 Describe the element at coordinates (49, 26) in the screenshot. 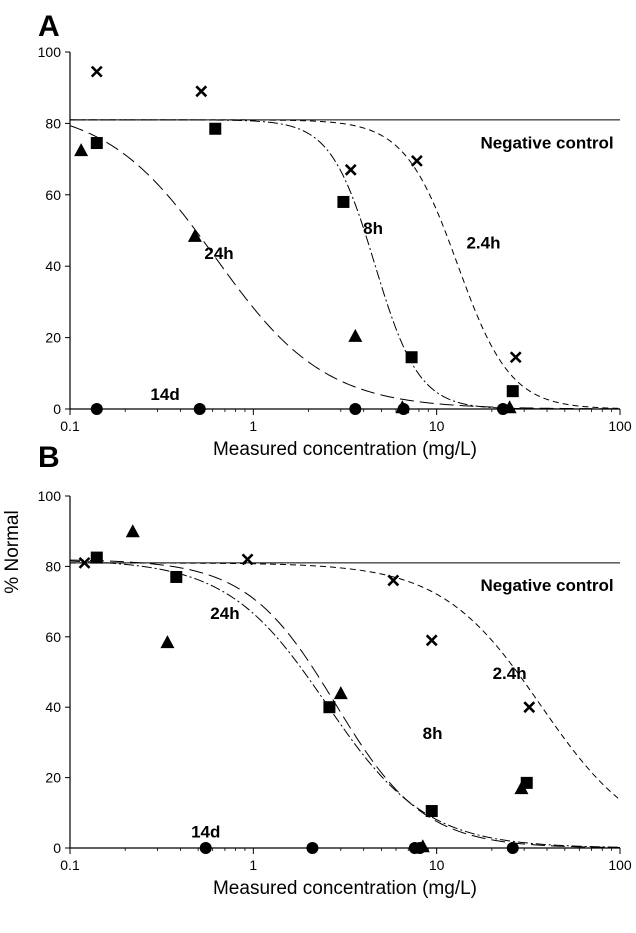

I see `panel-letter: A` at that location.